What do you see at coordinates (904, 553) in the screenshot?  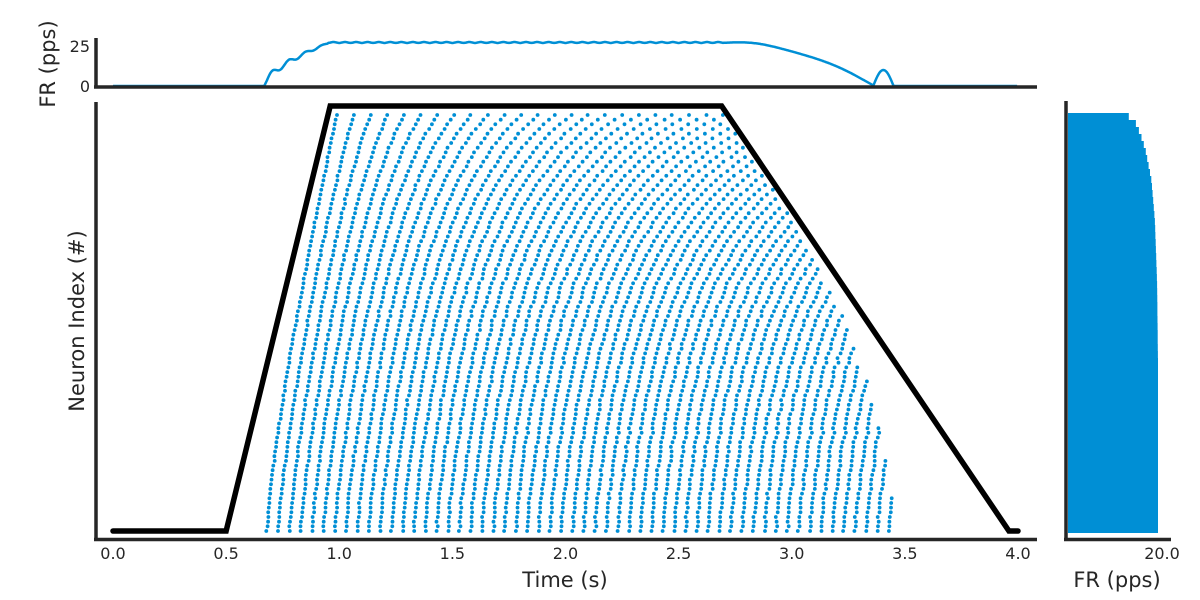 I see `main-xtick-3.5: 3.5` at bounding box center [904, 553].